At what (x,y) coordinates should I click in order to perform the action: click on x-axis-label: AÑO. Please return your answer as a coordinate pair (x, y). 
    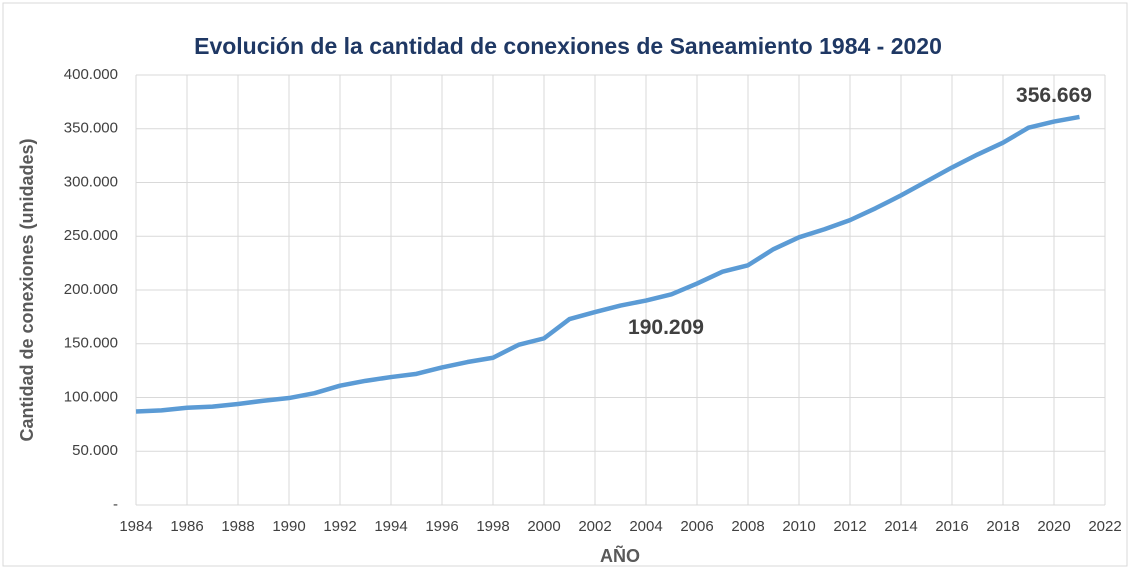
    Looking at the image, I should click on (620, 555).